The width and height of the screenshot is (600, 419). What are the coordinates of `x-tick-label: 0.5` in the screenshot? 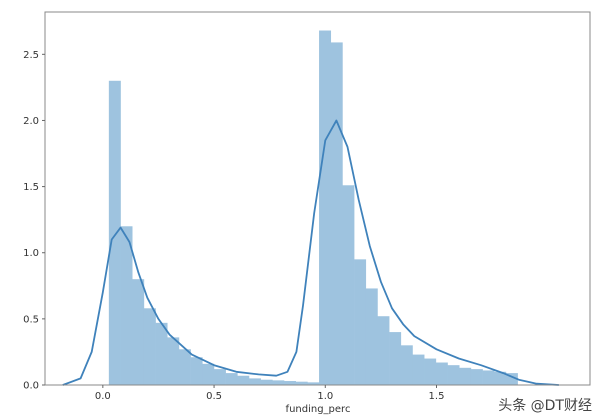 It's located at (214, 396).